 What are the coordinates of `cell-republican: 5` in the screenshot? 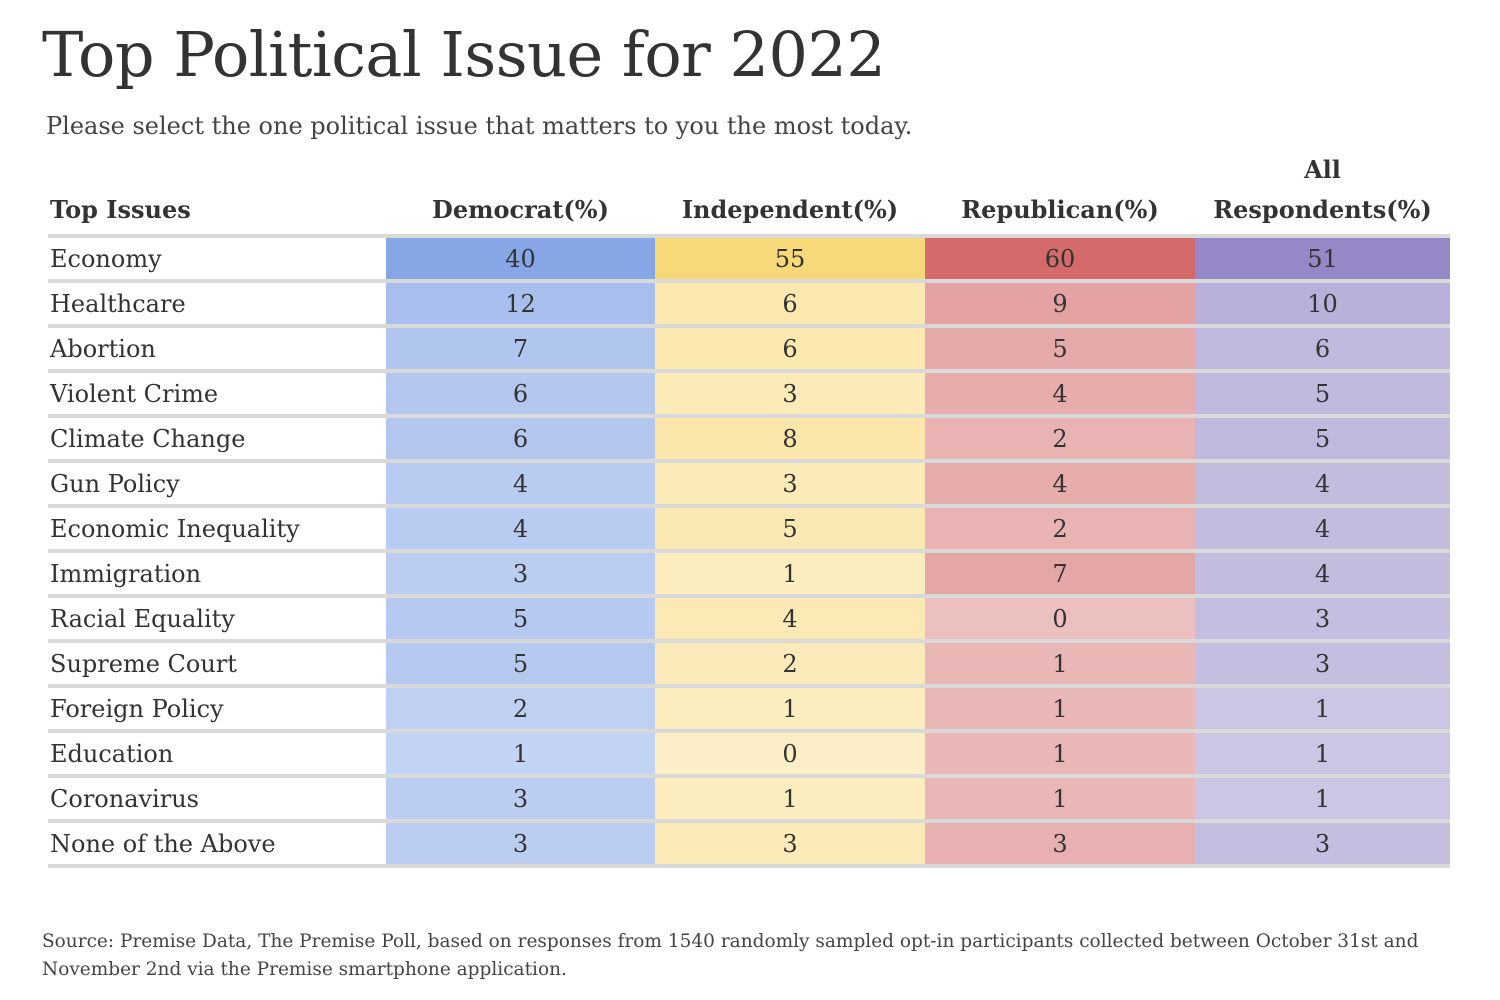 It's located at (1060, 349).